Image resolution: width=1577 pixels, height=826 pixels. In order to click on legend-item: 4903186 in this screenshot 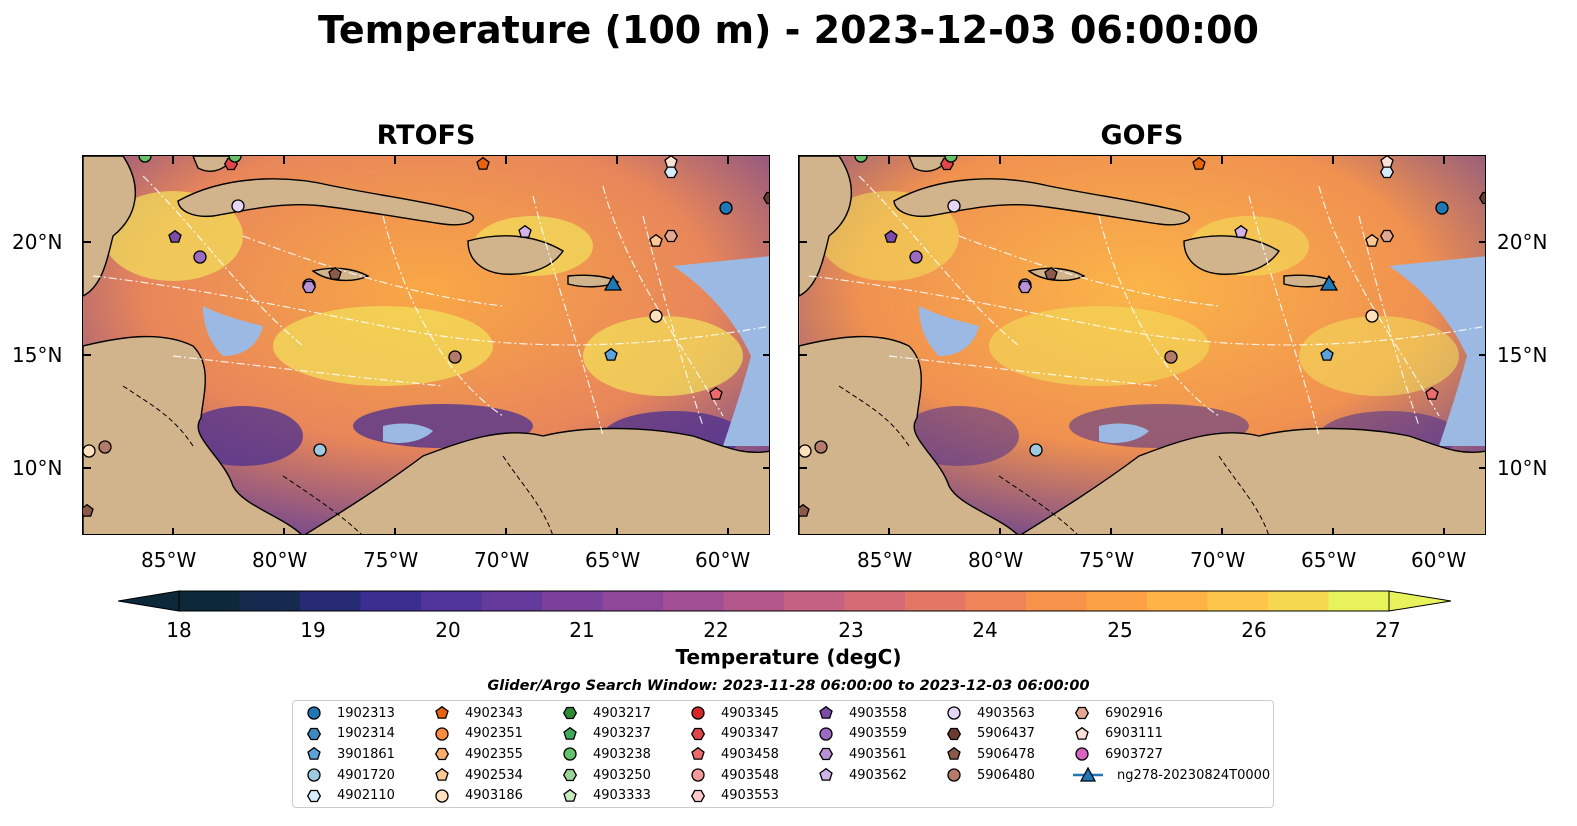, I will do `click(477, 796)`.